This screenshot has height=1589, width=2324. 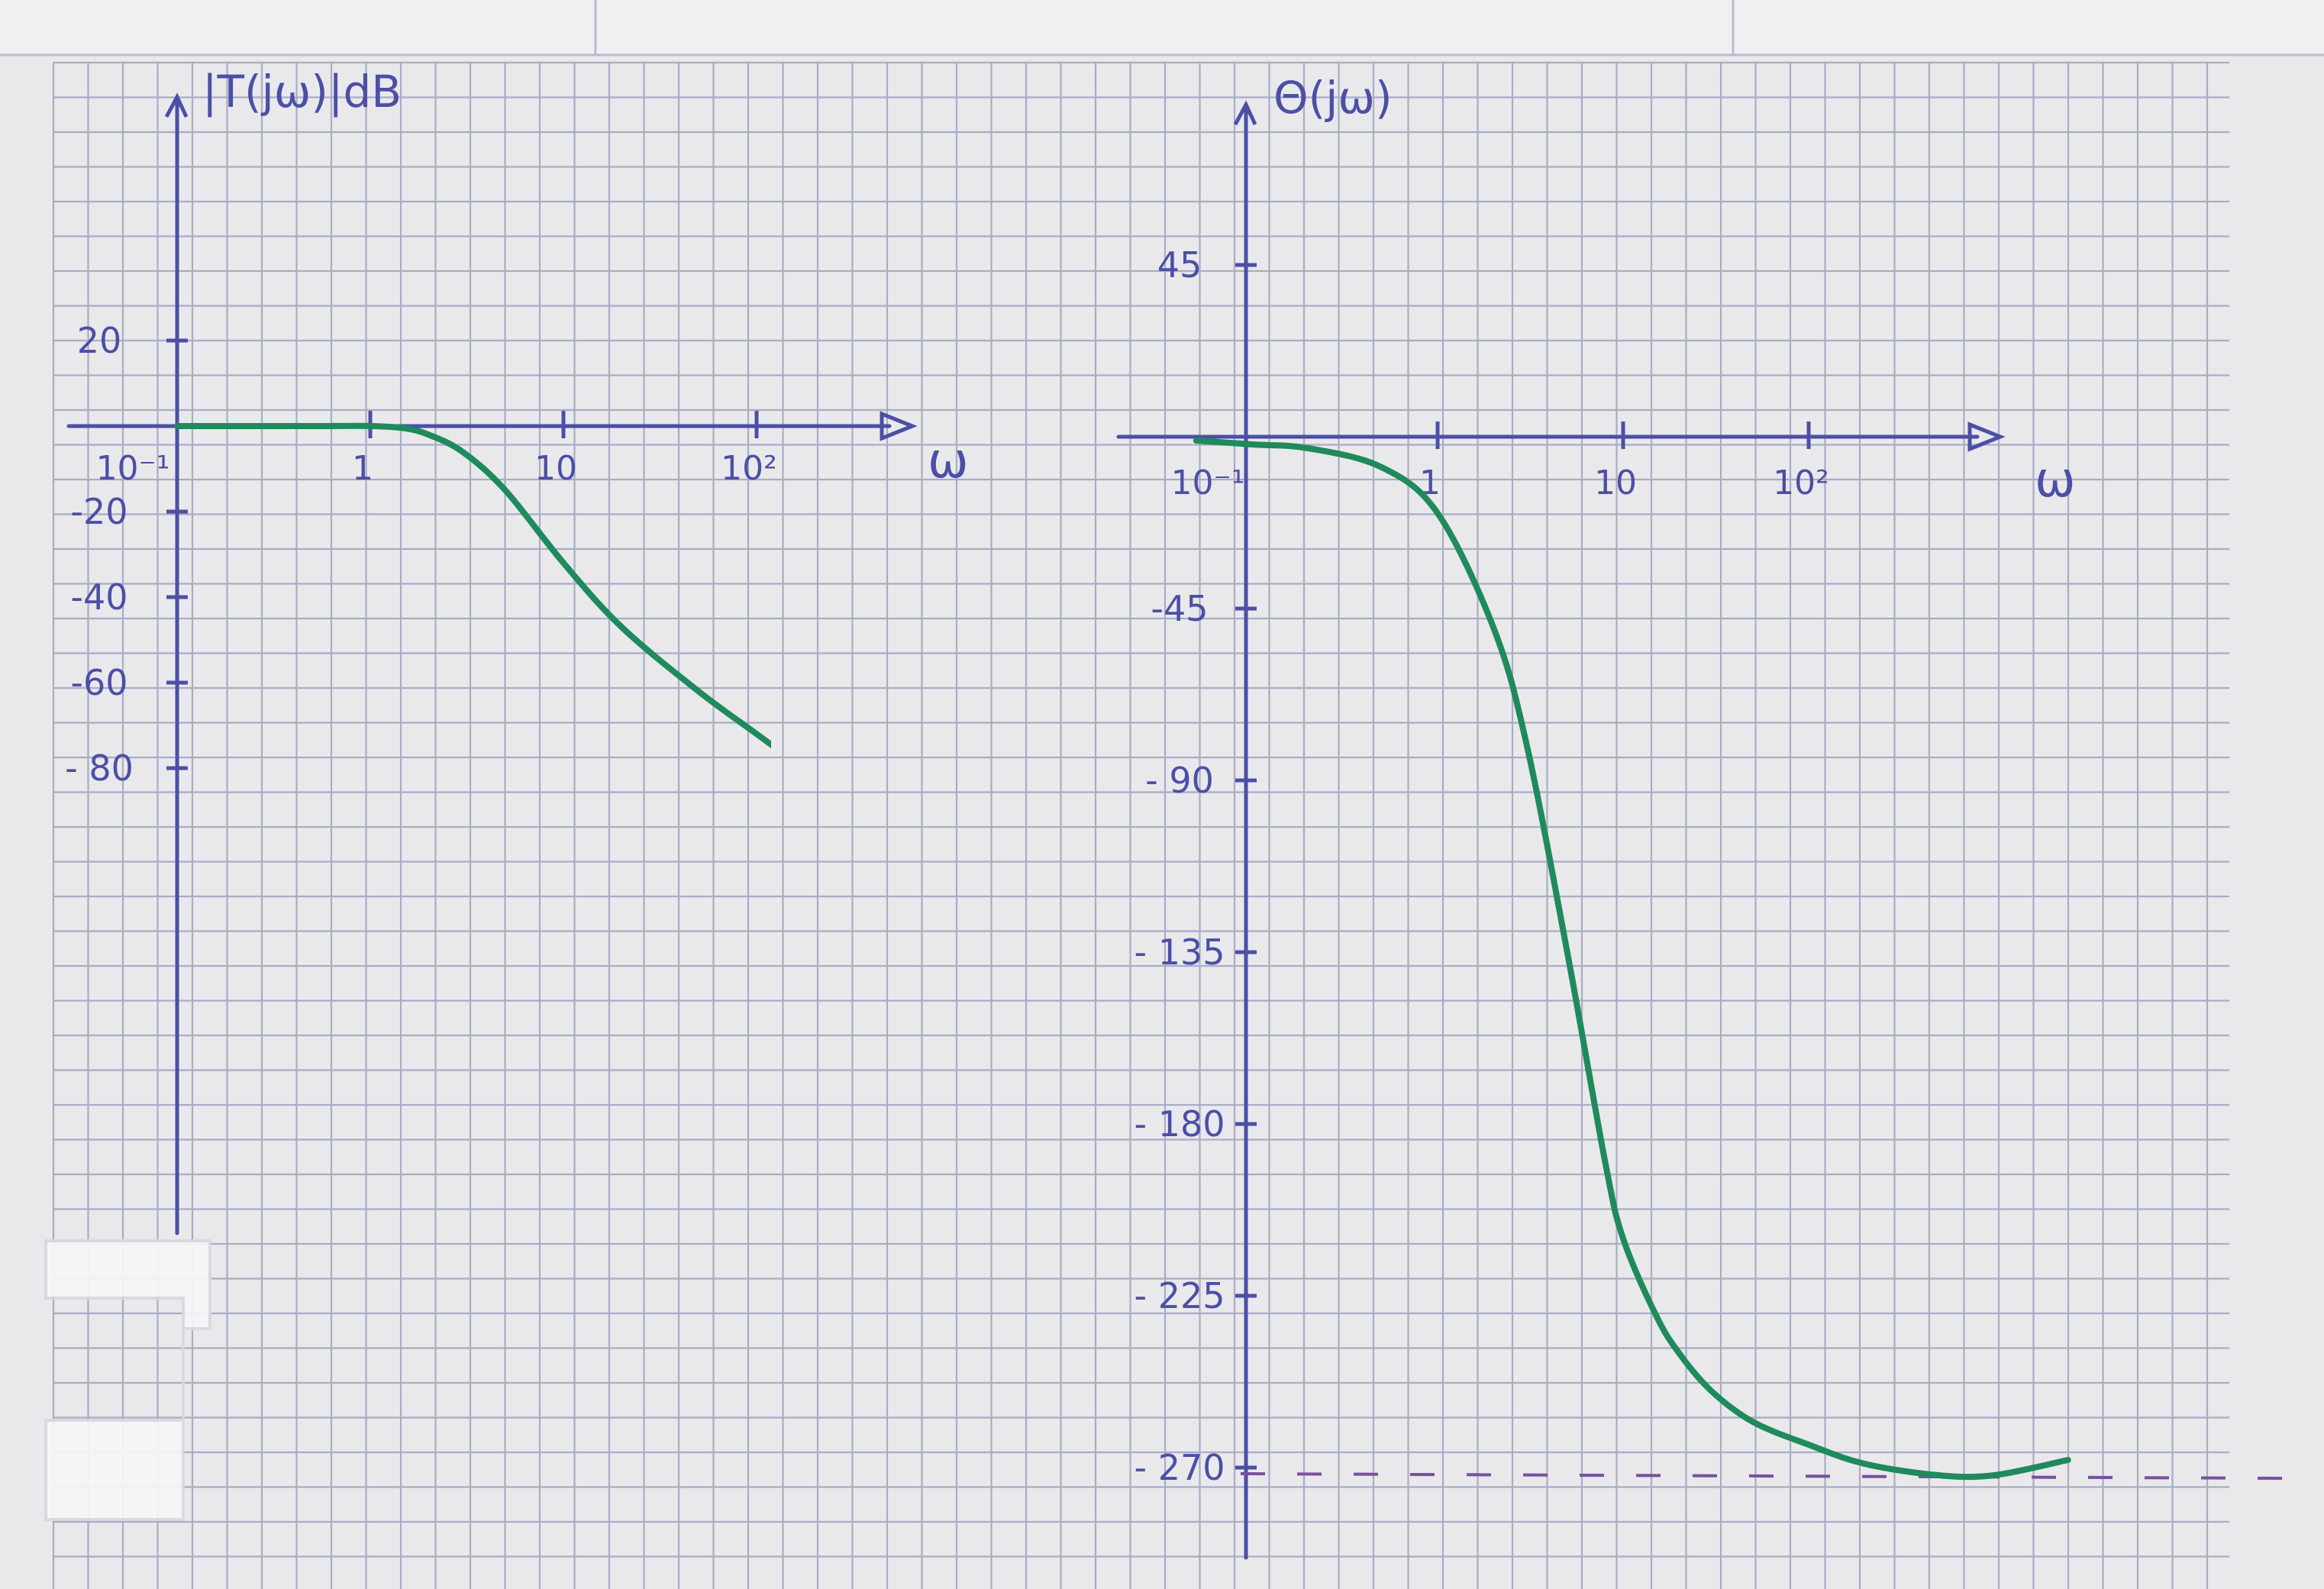 What do you see at coordinates (98, 511) in the screenshot?
I see `y-tick-label: -20` at bounding box center [98, 511].